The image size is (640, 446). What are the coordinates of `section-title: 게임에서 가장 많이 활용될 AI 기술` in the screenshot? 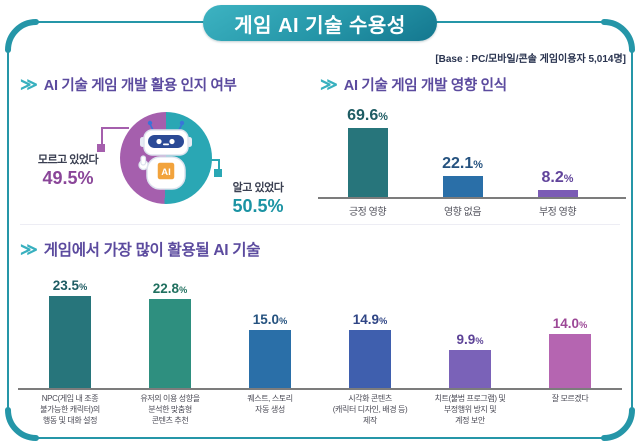 It's located at (152, 250).